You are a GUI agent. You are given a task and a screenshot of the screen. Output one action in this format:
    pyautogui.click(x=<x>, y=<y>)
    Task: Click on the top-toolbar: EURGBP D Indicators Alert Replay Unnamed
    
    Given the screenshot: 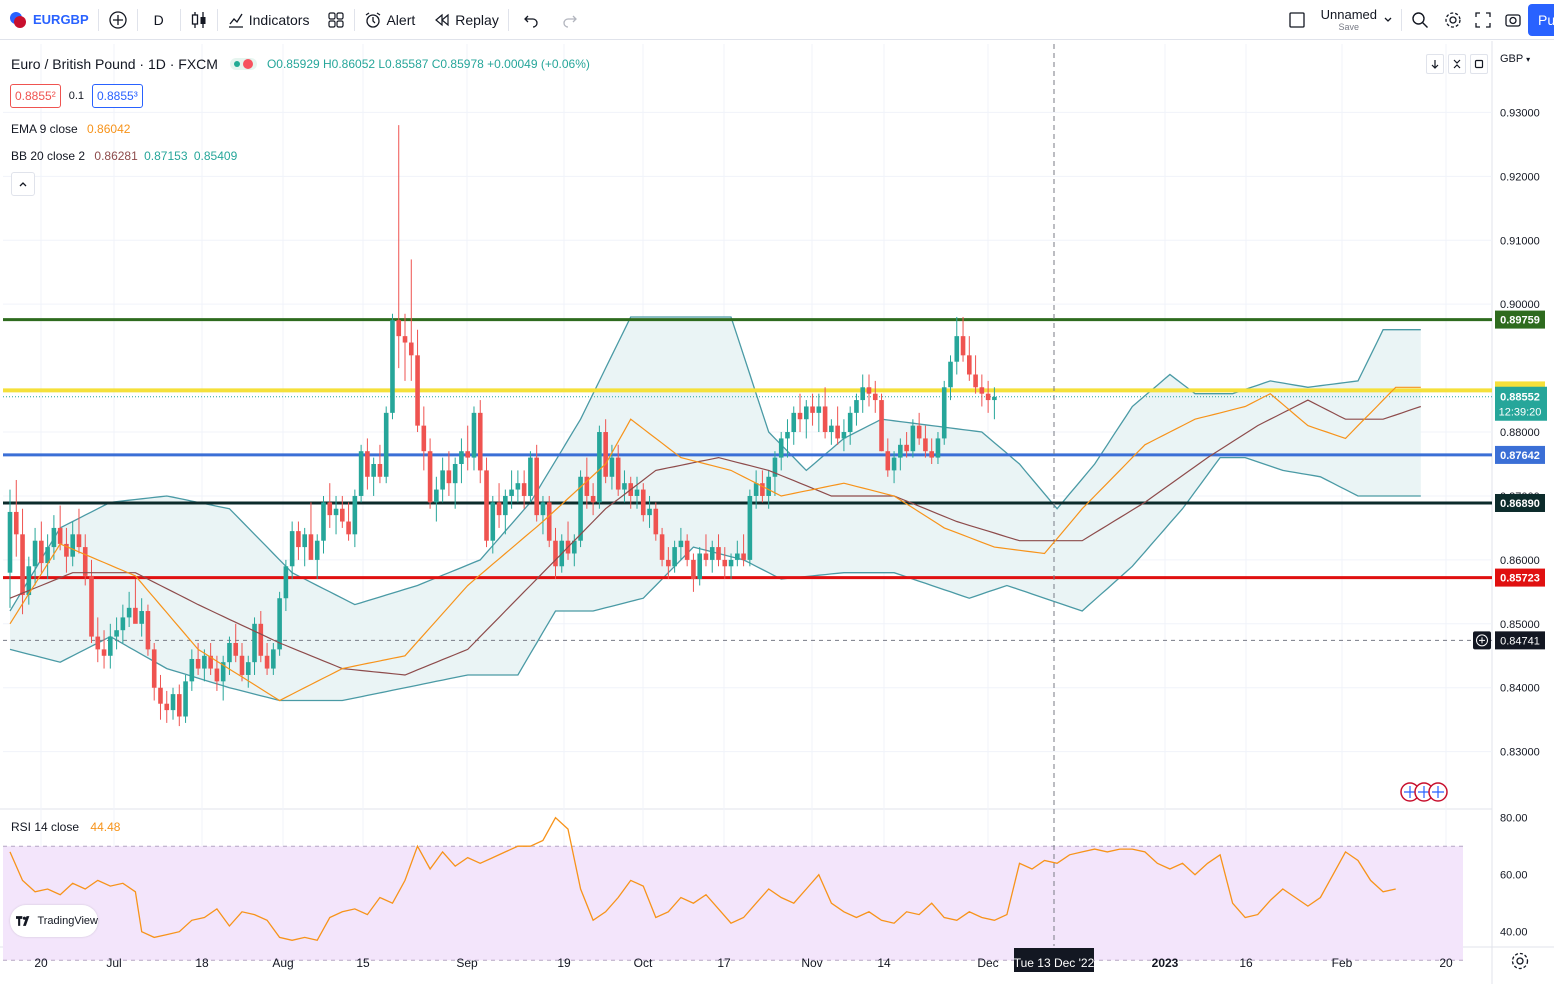 What is the action you would take?
    pyautogui.click(x=777, y=20)
    